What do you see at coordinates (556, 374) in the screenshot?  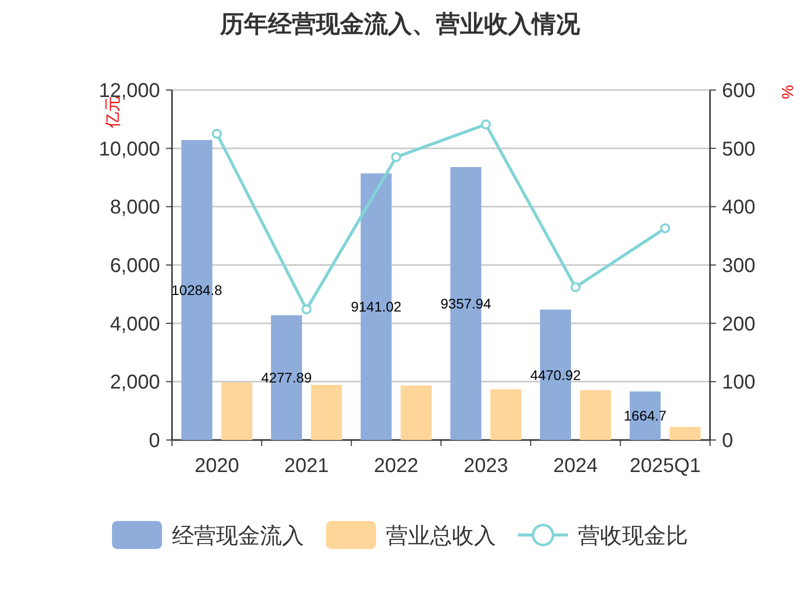 I see `data-label: 4470.92` at bounding box center [556, 374].